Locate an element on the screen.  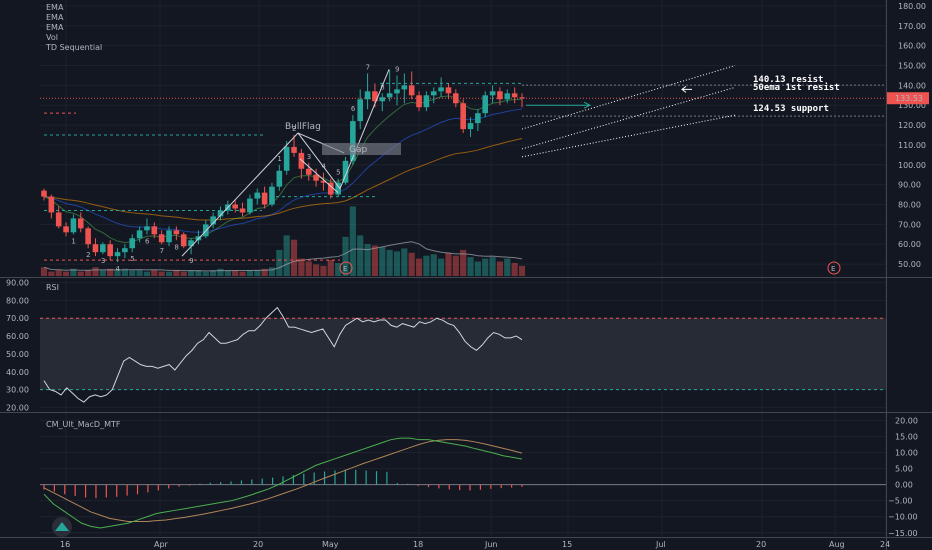
gap-box is located at coordinates (361, 149).